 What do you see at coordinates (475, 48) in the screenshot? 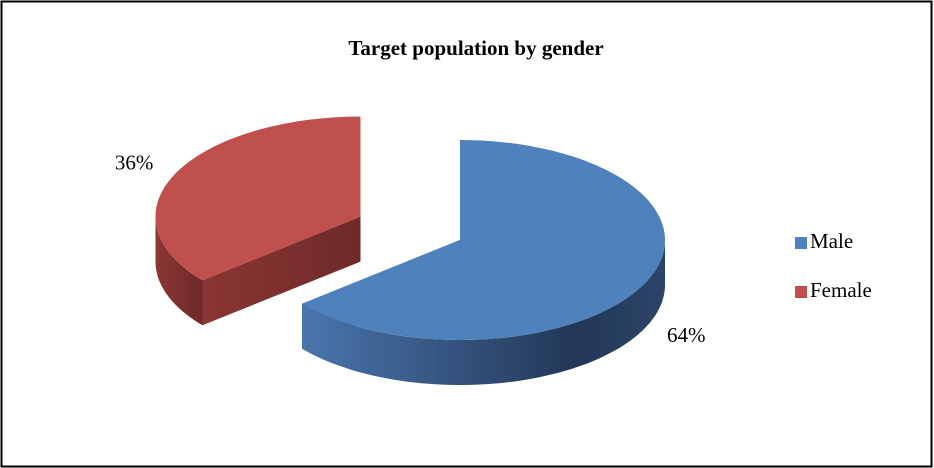
I see `chart-title: Target population by gender` at bounding box center [475, 48].